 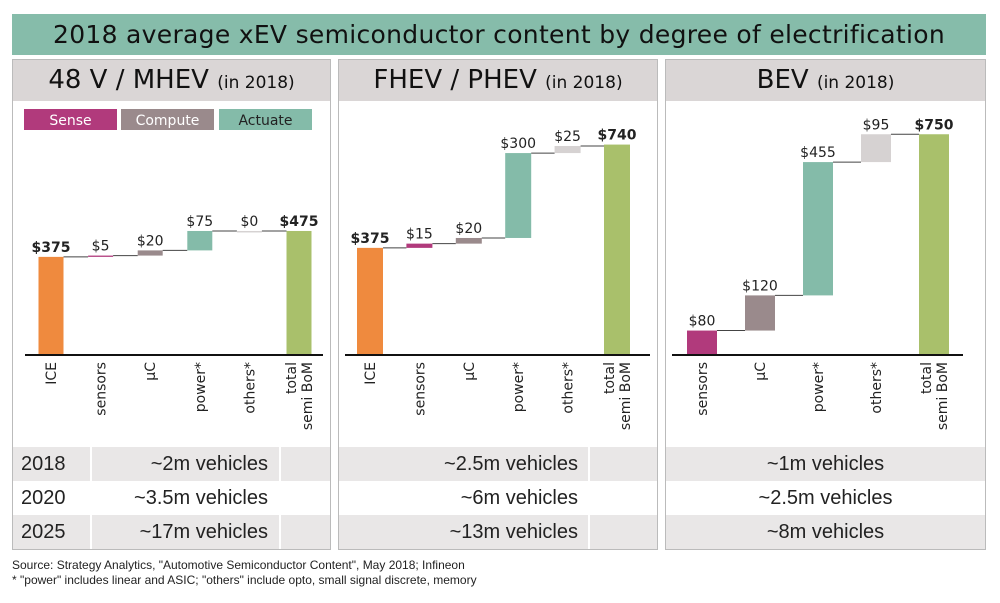 I want to click on vehicle-count: ~17m vehicles, so click(x=203, y=532).